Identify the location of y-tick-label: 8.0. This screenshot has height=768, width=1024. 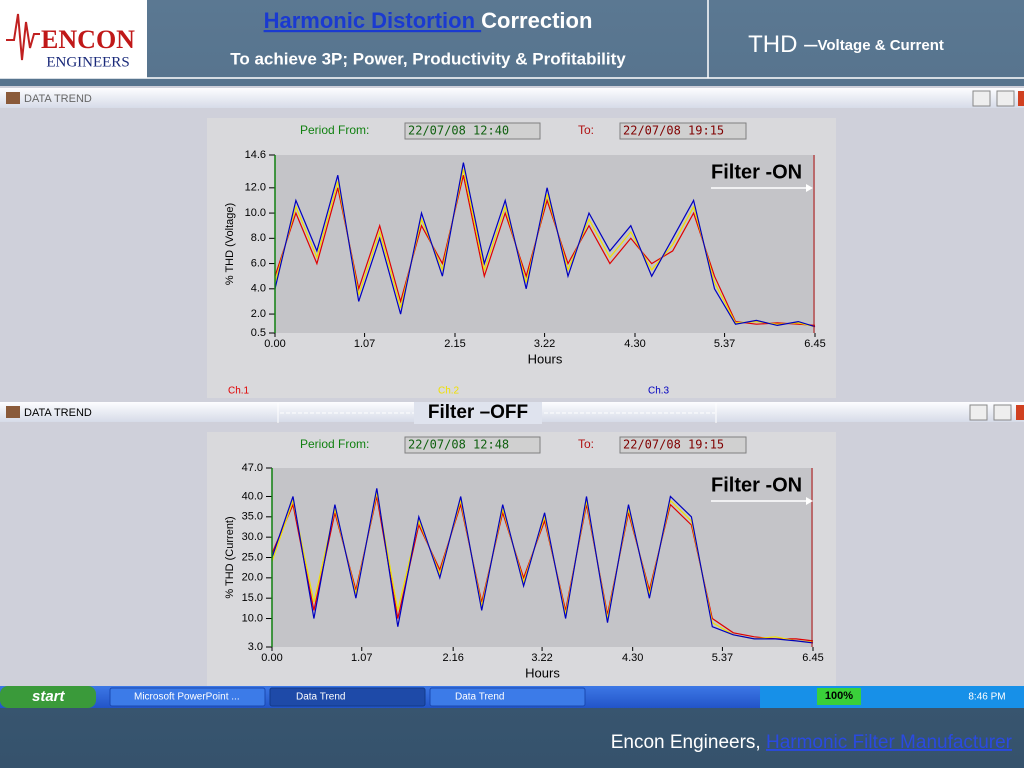
(258, 238).